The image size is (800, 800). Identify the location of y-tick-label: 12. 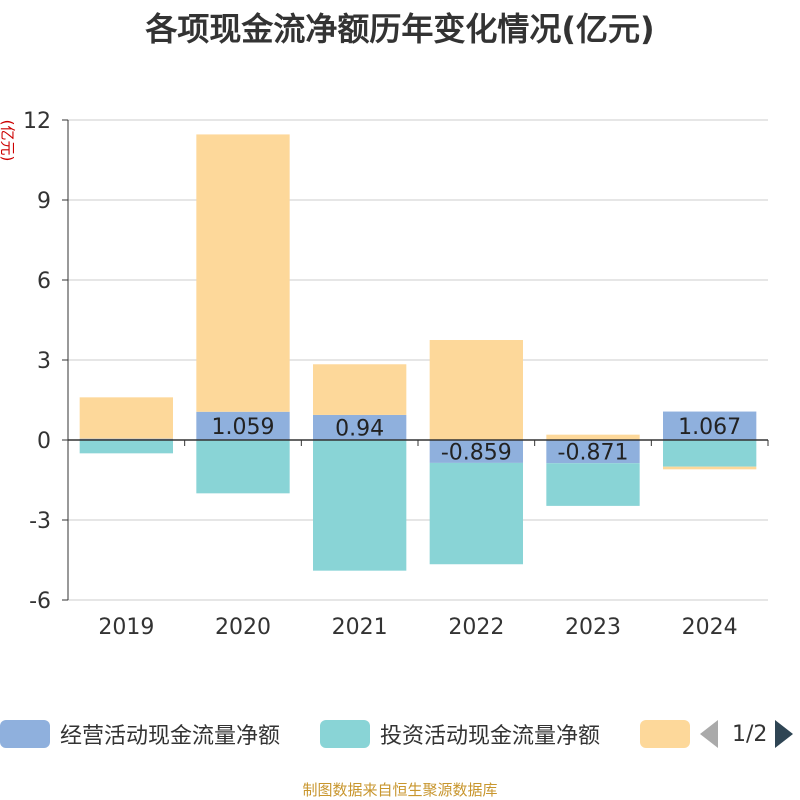
(37, 121).